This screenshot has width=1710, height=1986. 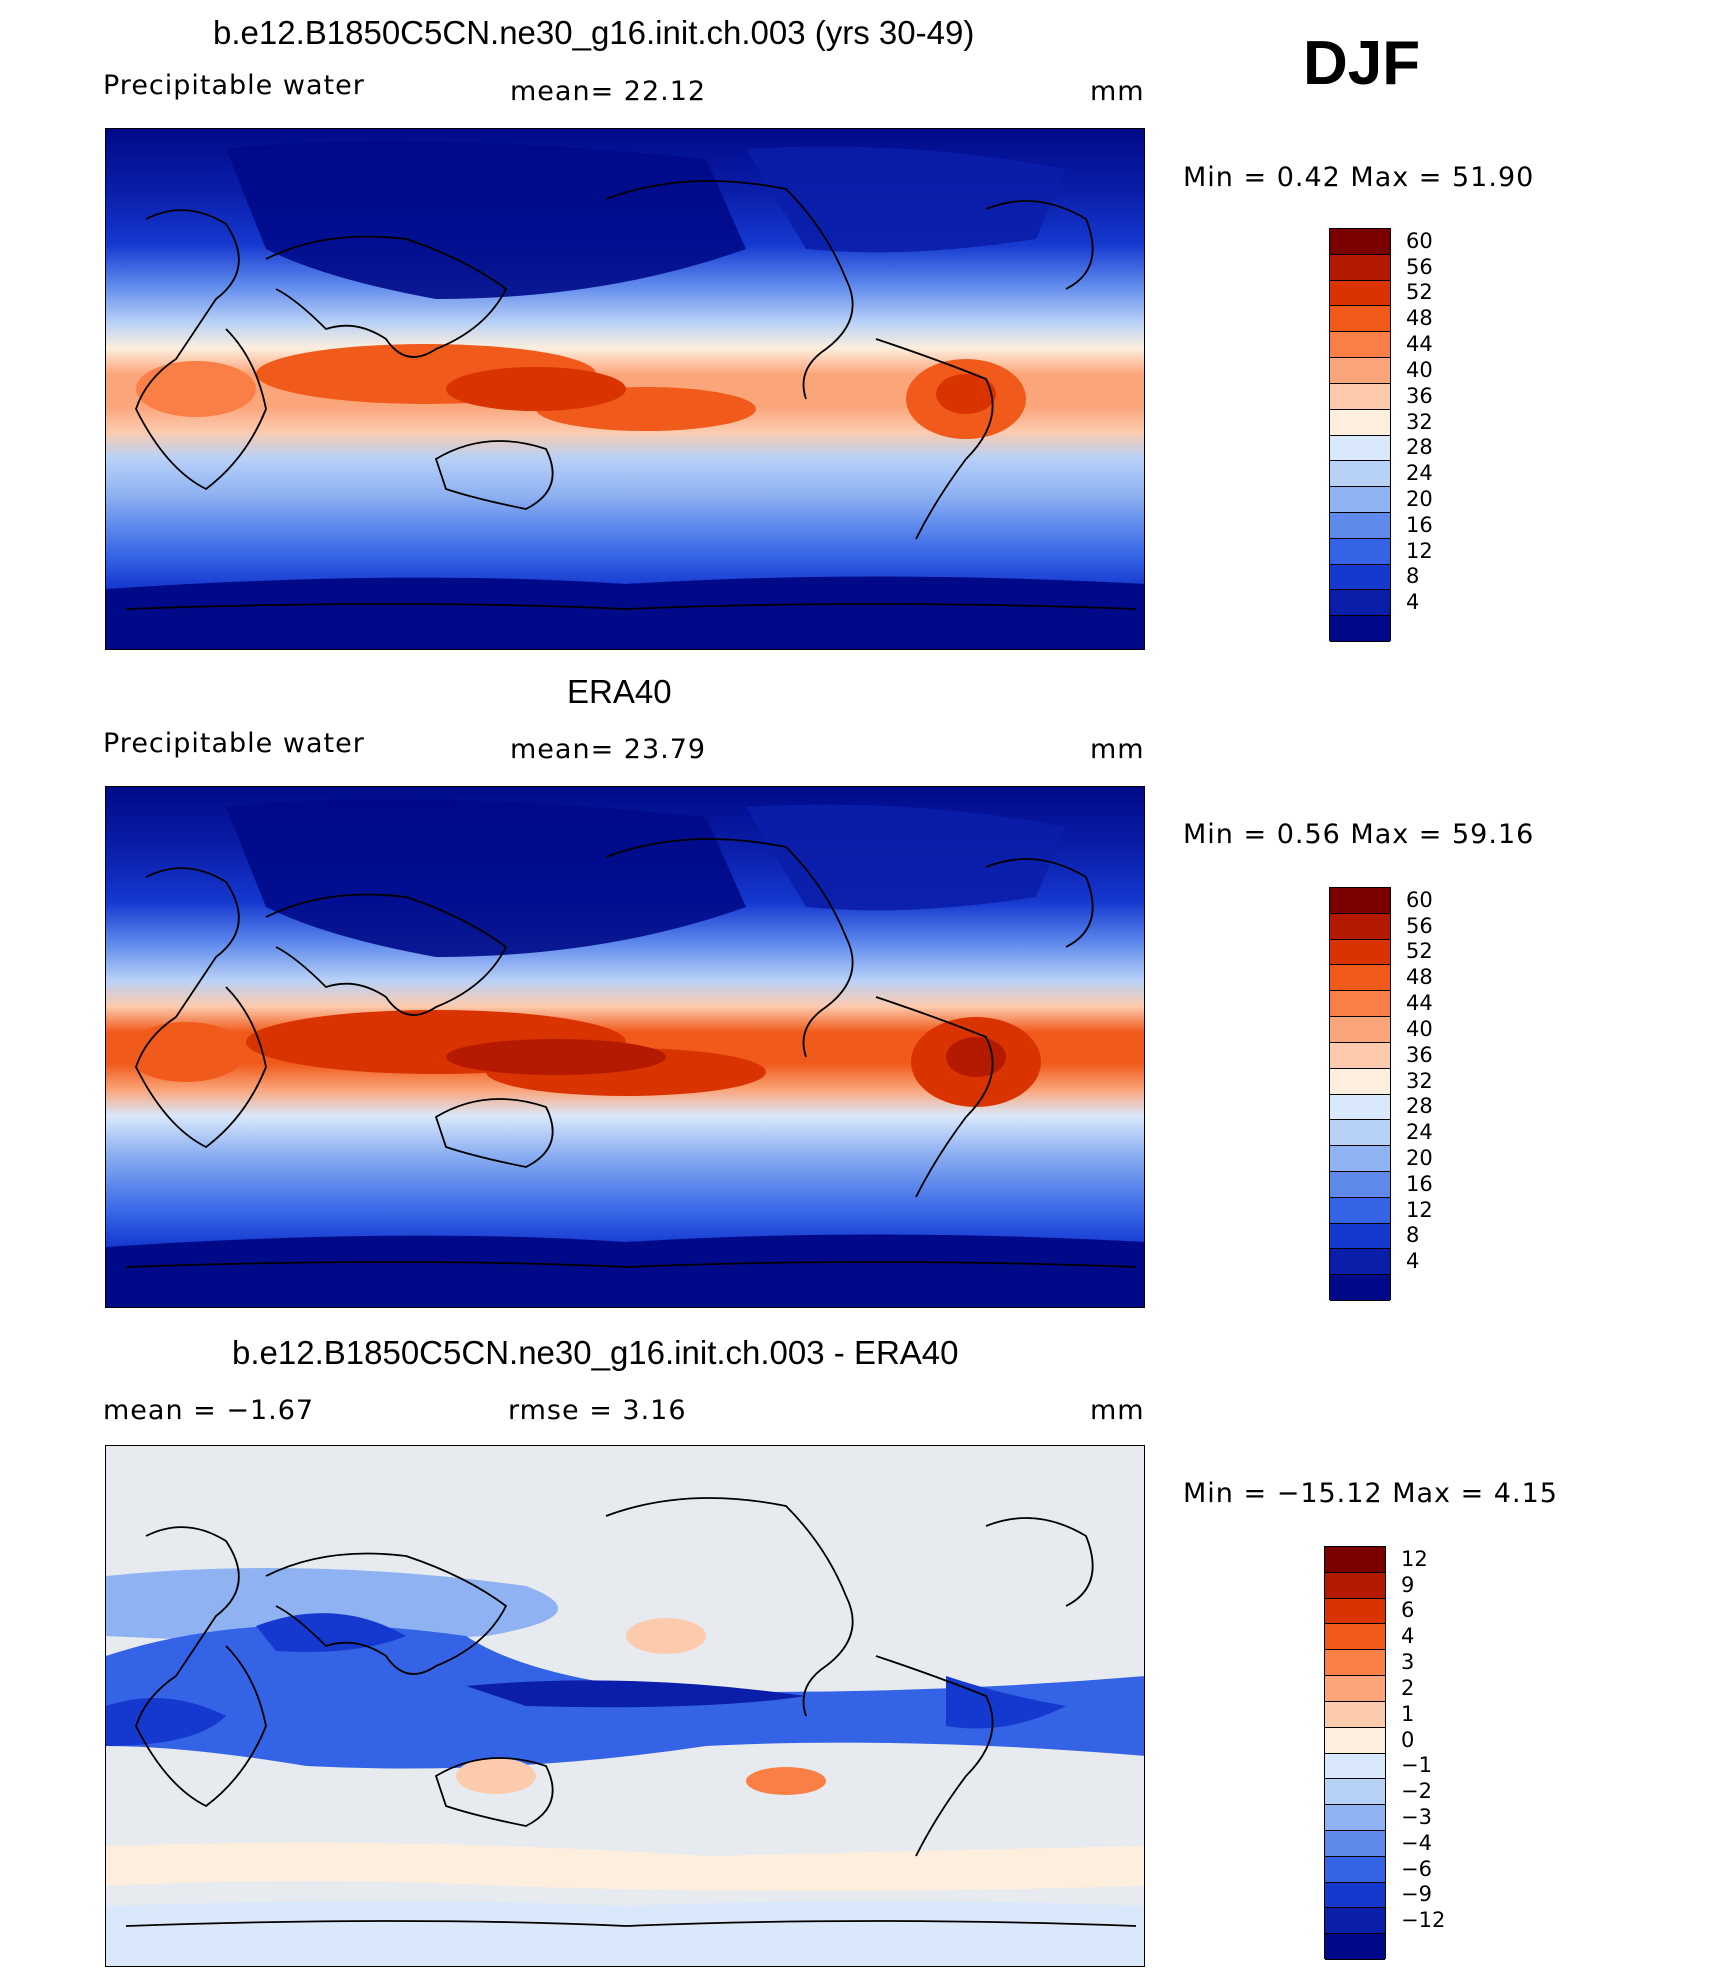 What do you see at coordinates (1117, 749) in the screenshot?
I see `panel-2-units-label: mm` at bounding box center [1117, 749].